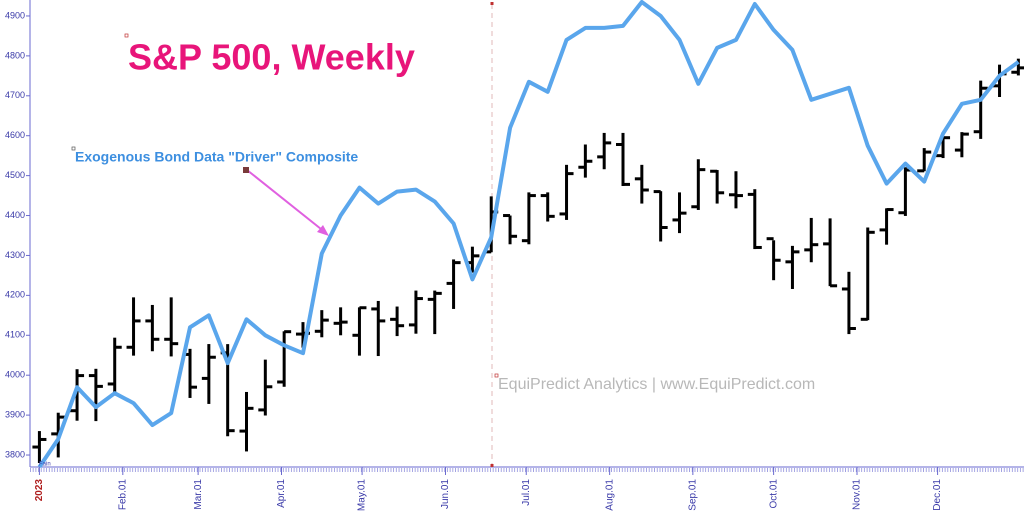 This screenshot has width=1024, height=527. What do you see at coordinates (281, 493) in the screenshot?
I see `x-tick-label: Apr.01` at bounding box center [281, 493].